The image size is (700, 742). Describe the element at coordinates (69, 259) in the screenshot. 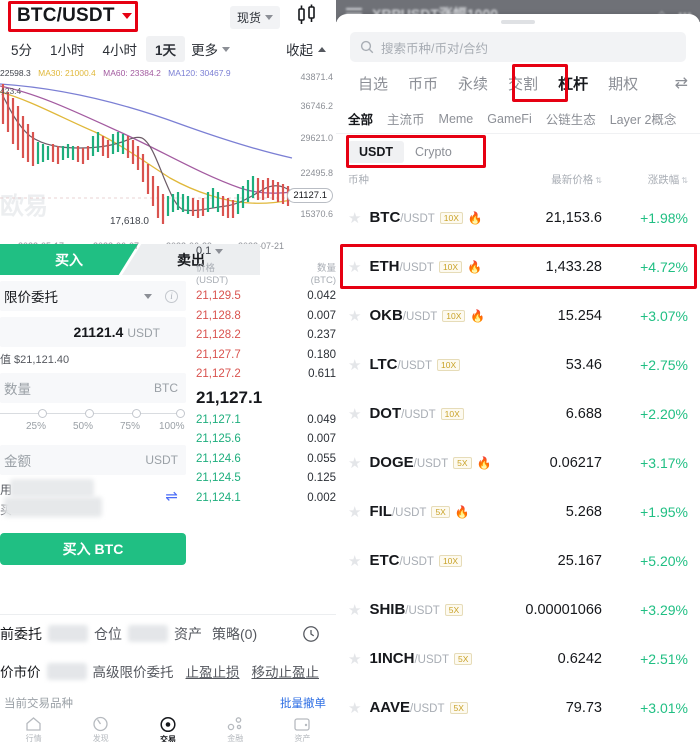

I see `tab-buy: 买入` at that location.